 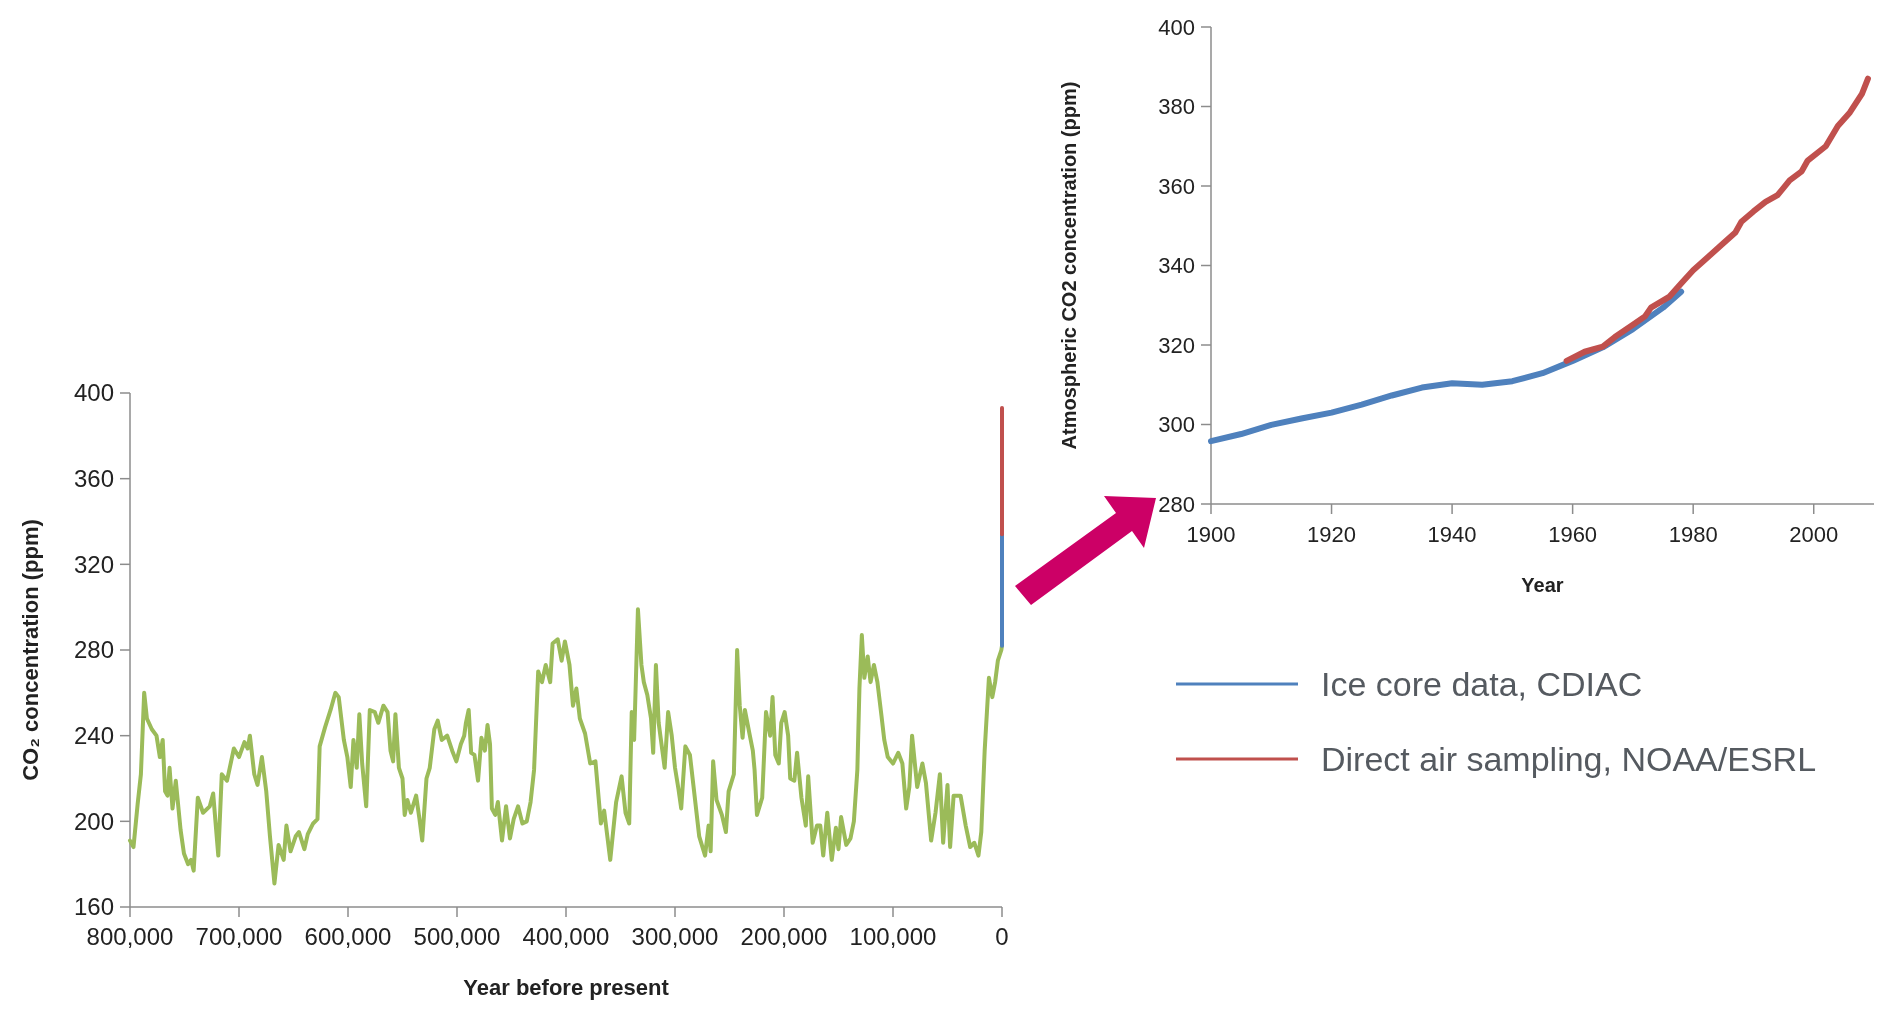 I want to click on x-tick-label: 1900, so click(x=1211, y=534).